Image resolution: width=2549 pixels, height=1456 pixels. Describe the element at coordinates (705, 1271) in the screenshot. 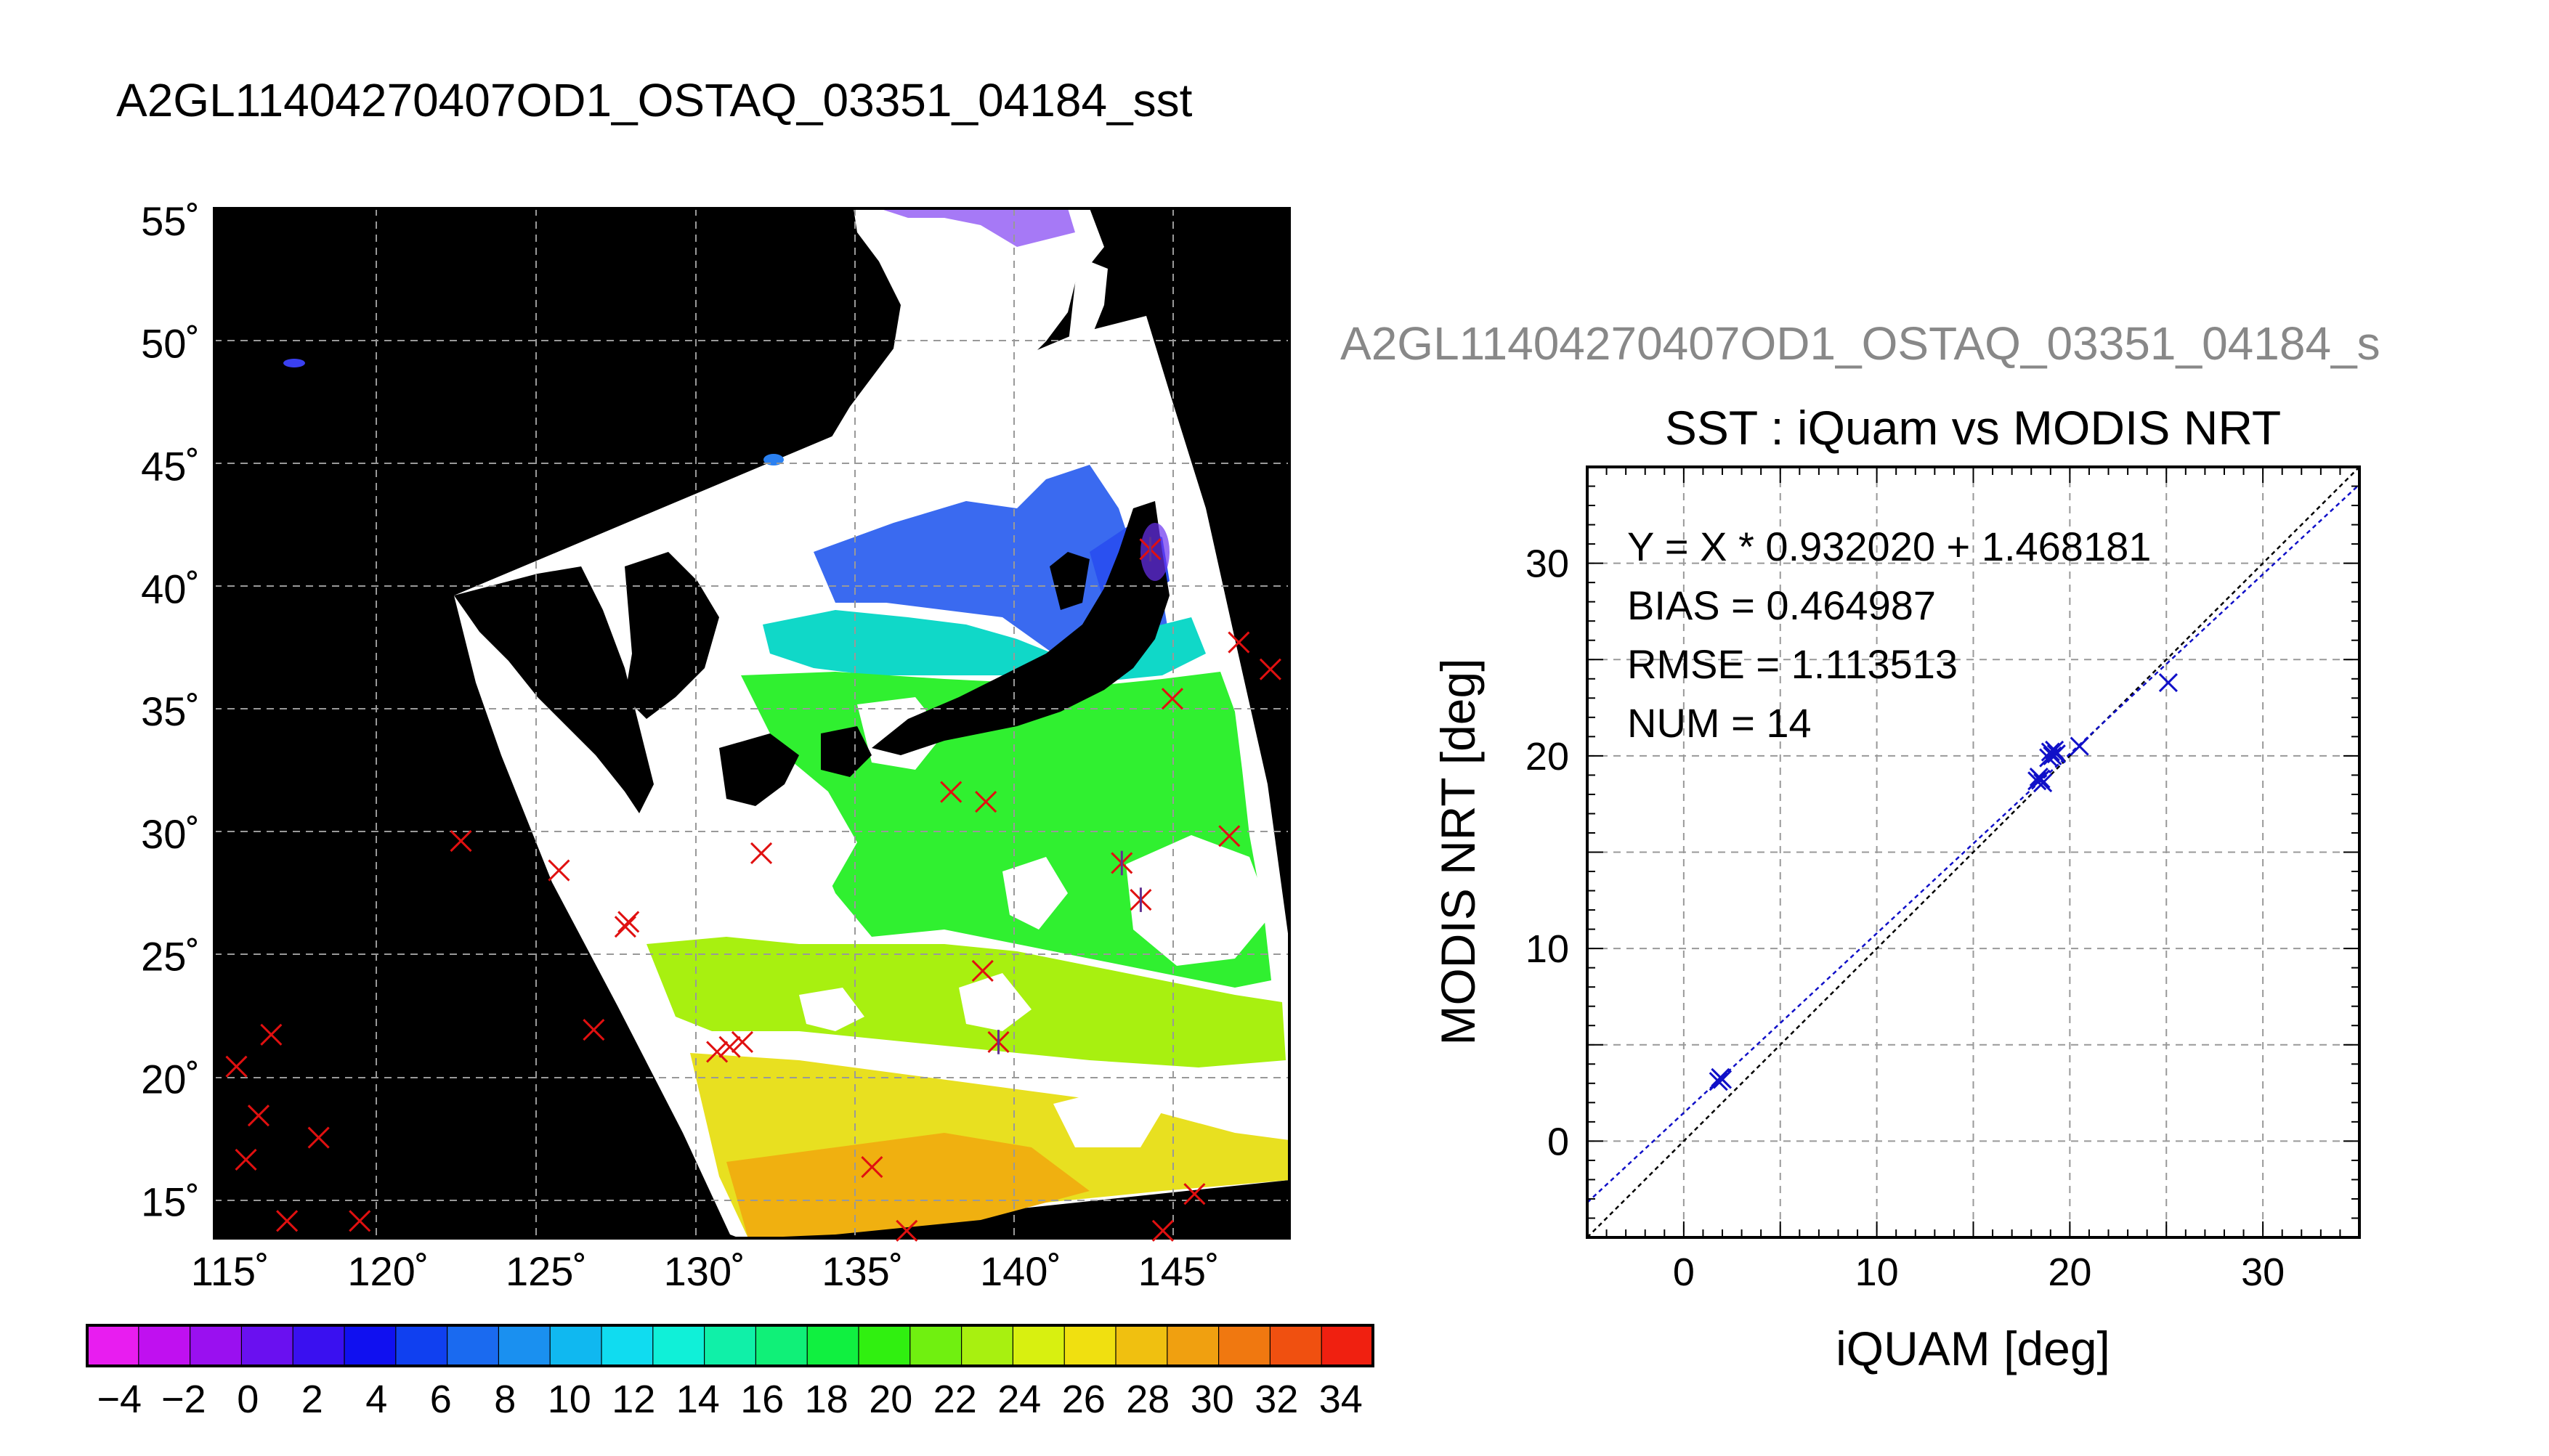

I see `map-x-tick-label: 130˚` at that location.